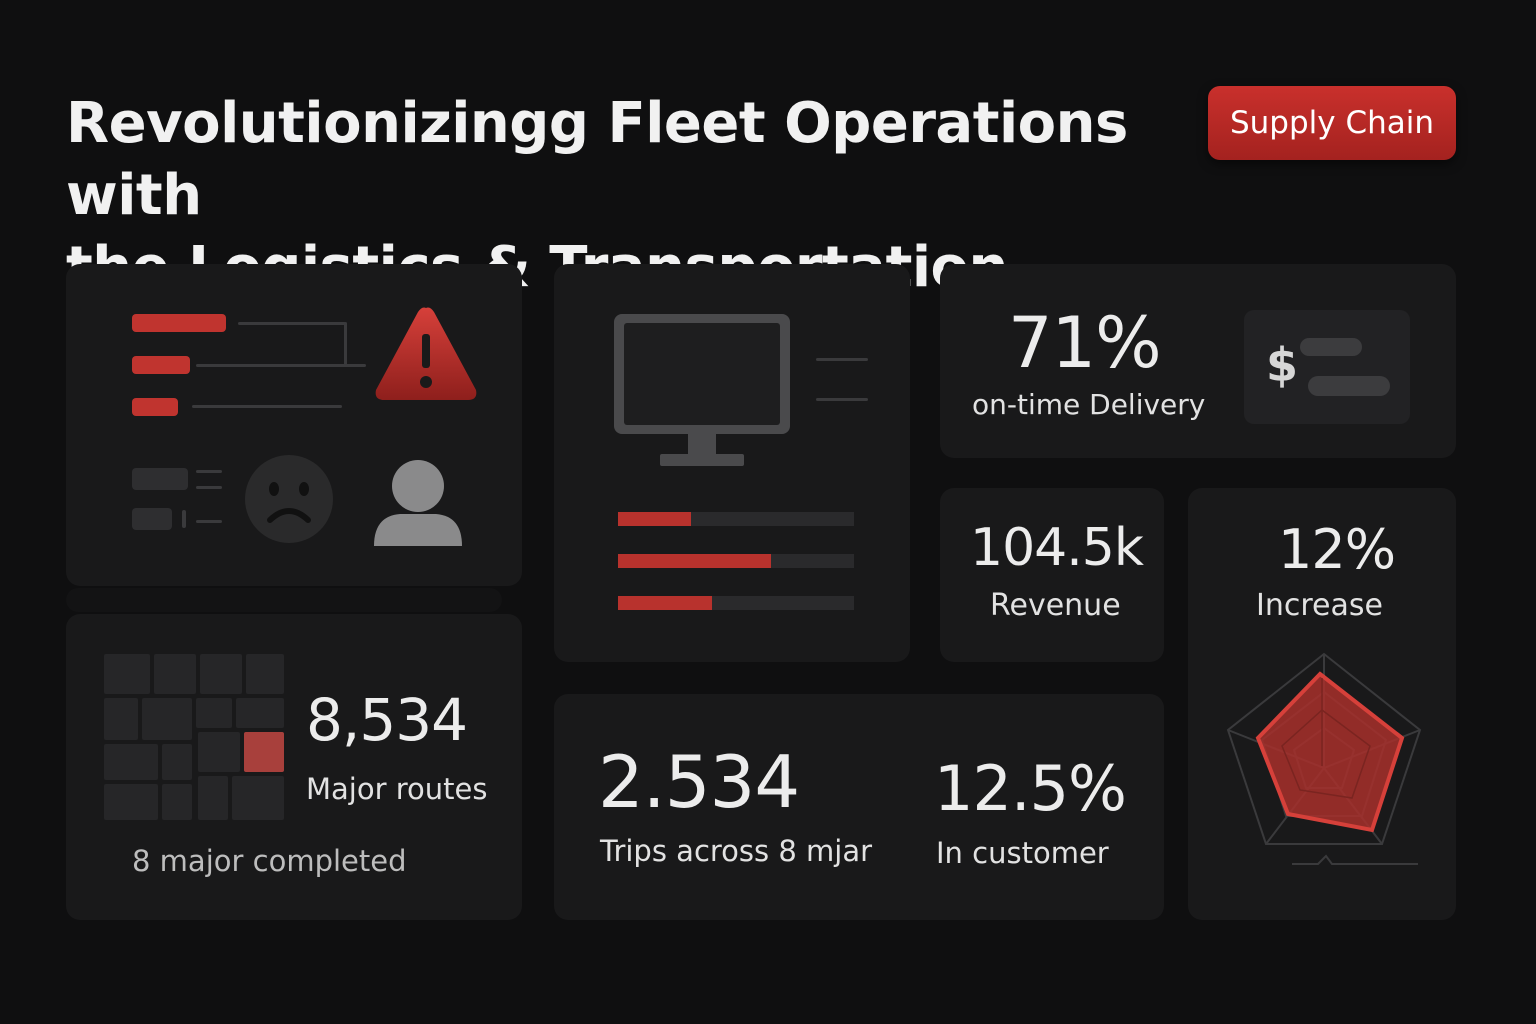  I want to click on increase-label: Increase, so click(1319, 605).